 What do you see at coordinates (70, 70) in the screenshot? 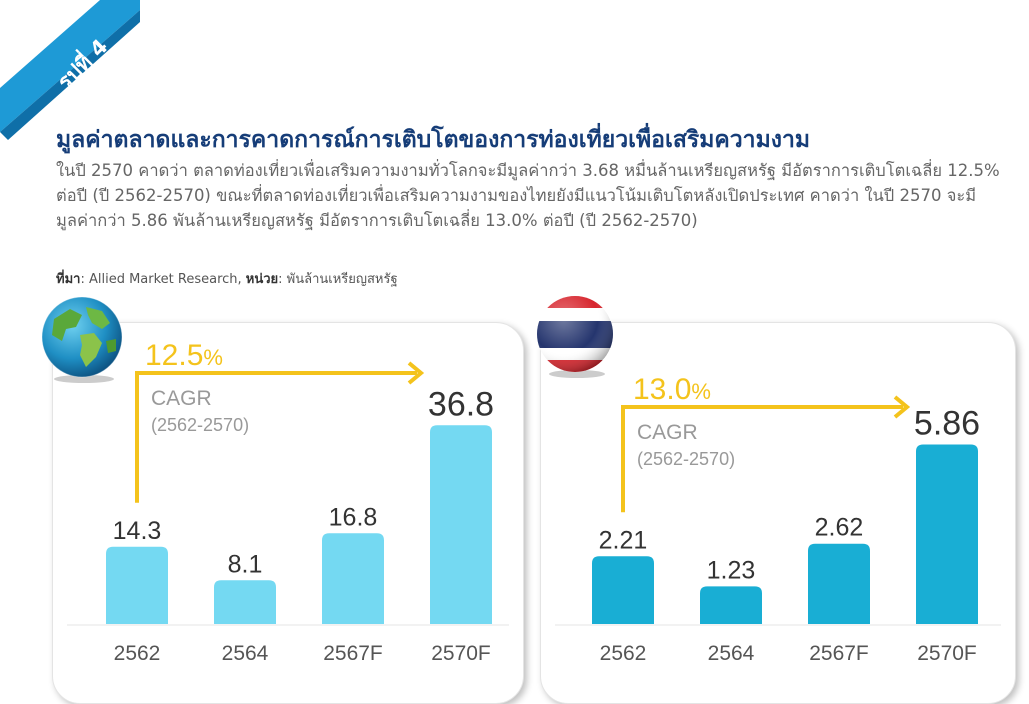
I see `ribbon-shape` at bounding box center [70, 70].